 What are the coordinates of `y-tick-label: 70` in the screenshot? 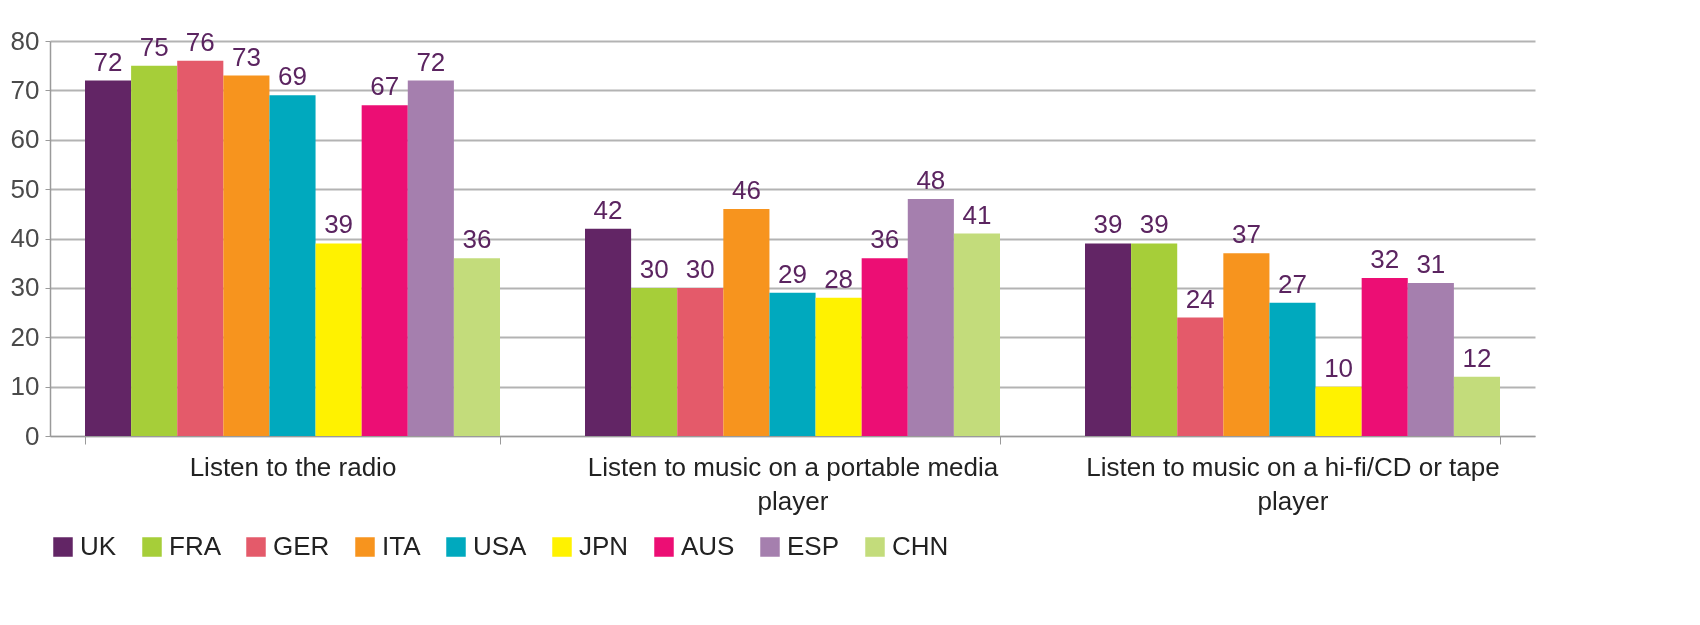 It's located at (25, 89).